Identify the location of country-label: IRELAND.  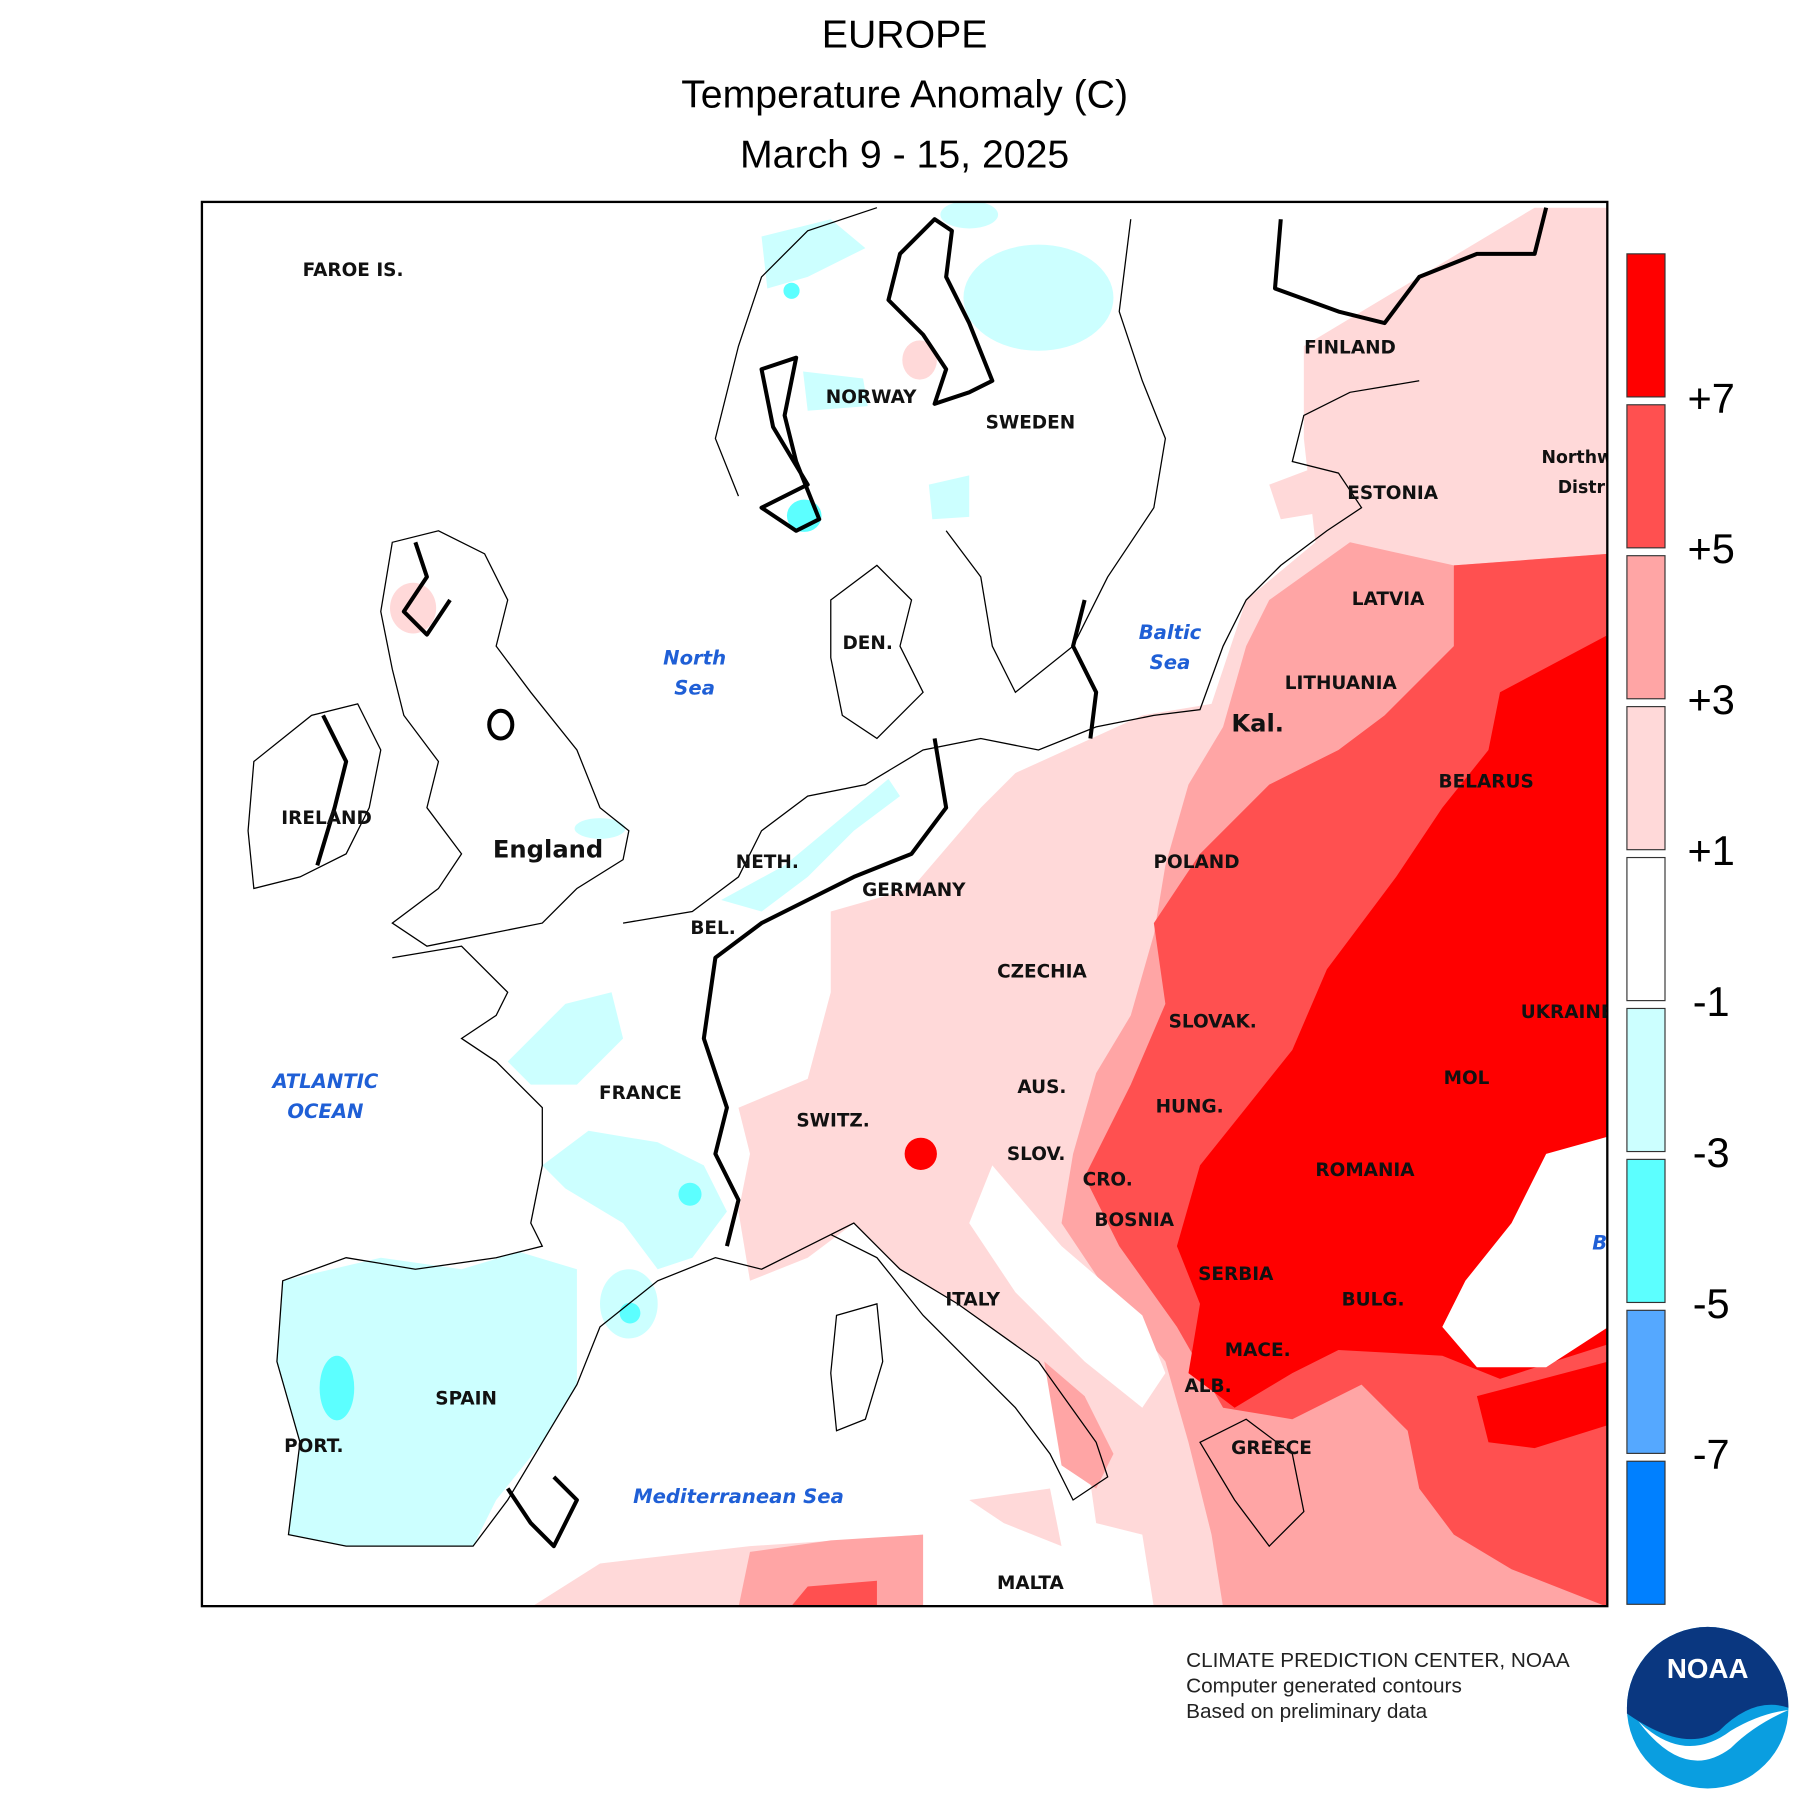
(326, 818).